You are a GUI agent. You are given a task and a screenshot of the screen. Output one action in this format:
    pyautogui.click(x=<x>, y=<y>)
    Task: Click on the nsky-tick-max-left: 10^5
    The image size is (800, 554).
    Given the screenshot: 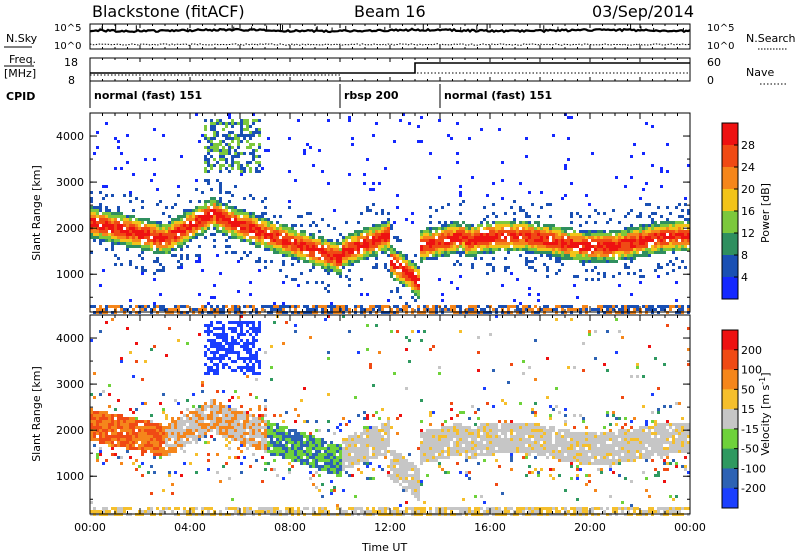 What is the action you would take?
    pyautogui.click(x=67, y=28)
    